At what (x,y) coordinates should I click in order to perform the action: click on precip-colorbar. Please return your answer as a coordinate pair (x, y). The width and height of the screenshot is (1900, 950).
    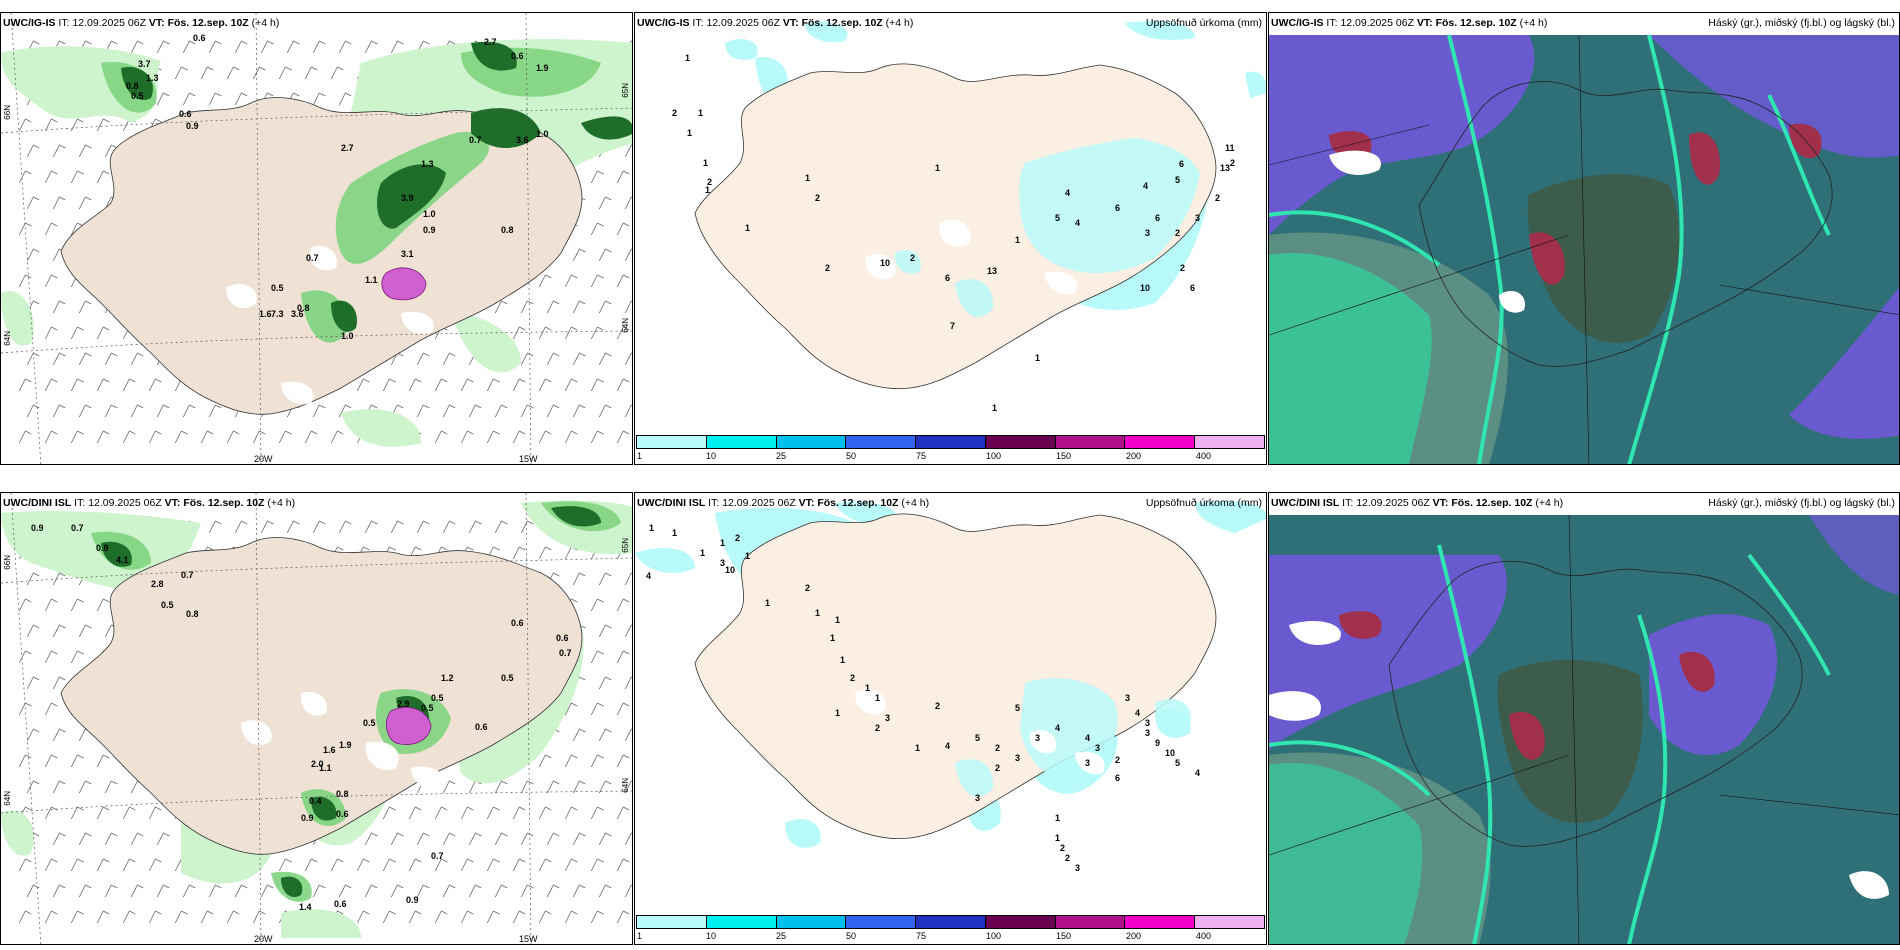
    Looking at the image, I should click on (950, 922).